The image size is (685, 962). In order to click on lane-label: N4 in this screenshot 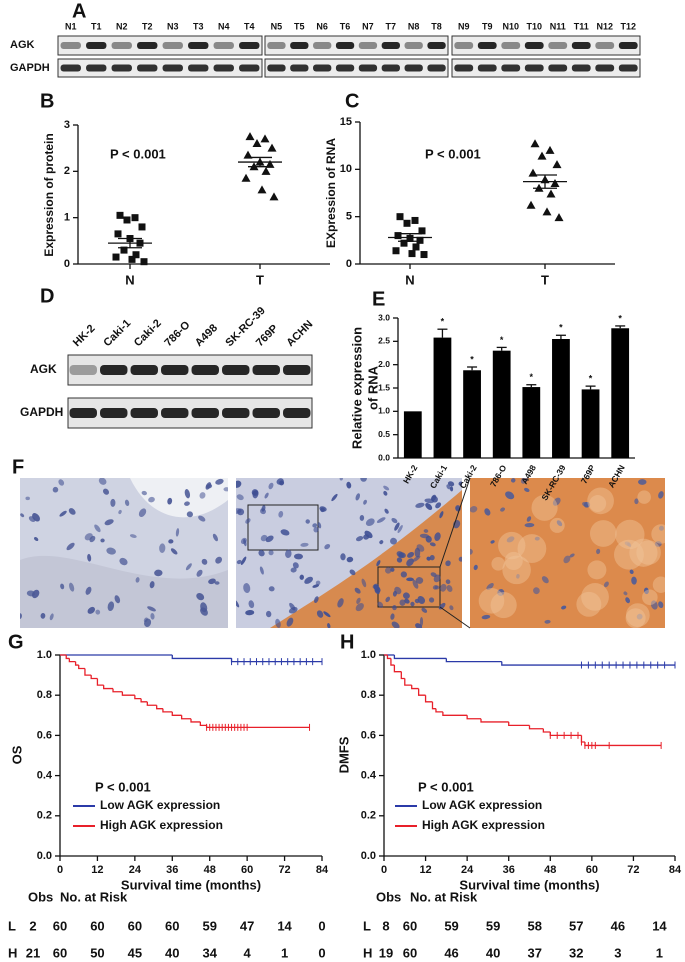, I will do `click(224, 26)`.